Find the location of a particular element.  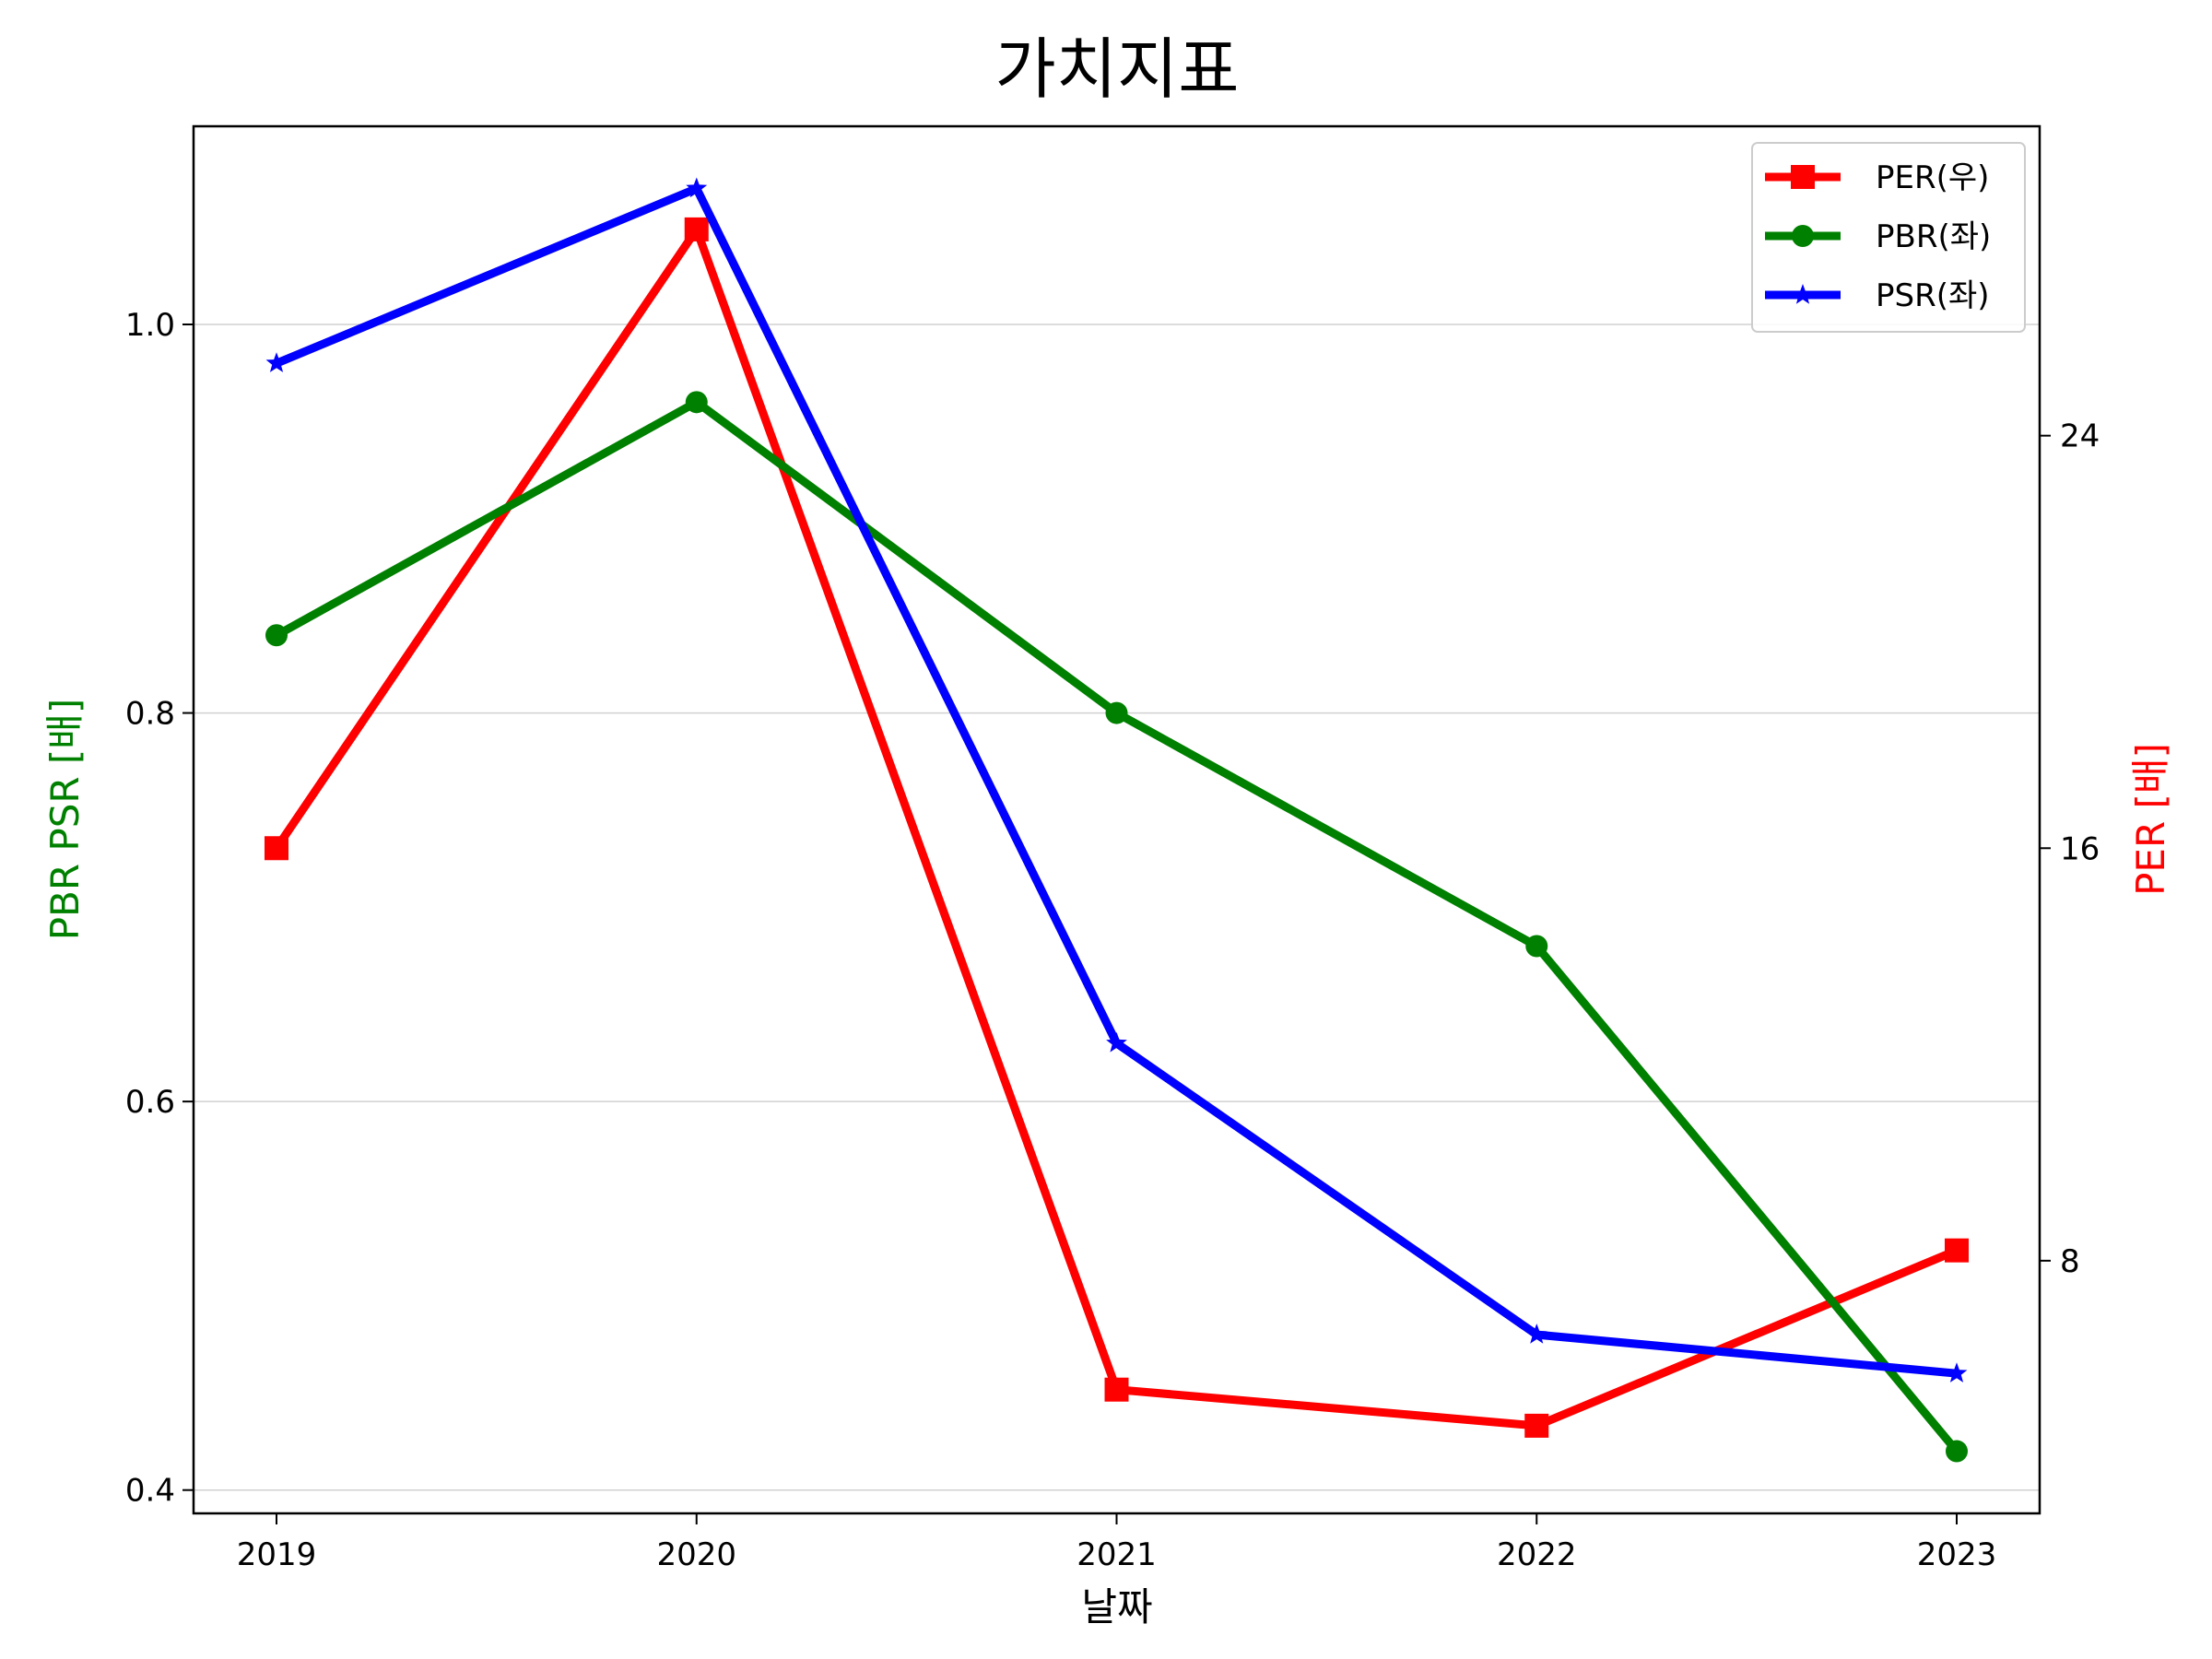

chart-title: 가치지표 is located at coordinates (1117, 69).